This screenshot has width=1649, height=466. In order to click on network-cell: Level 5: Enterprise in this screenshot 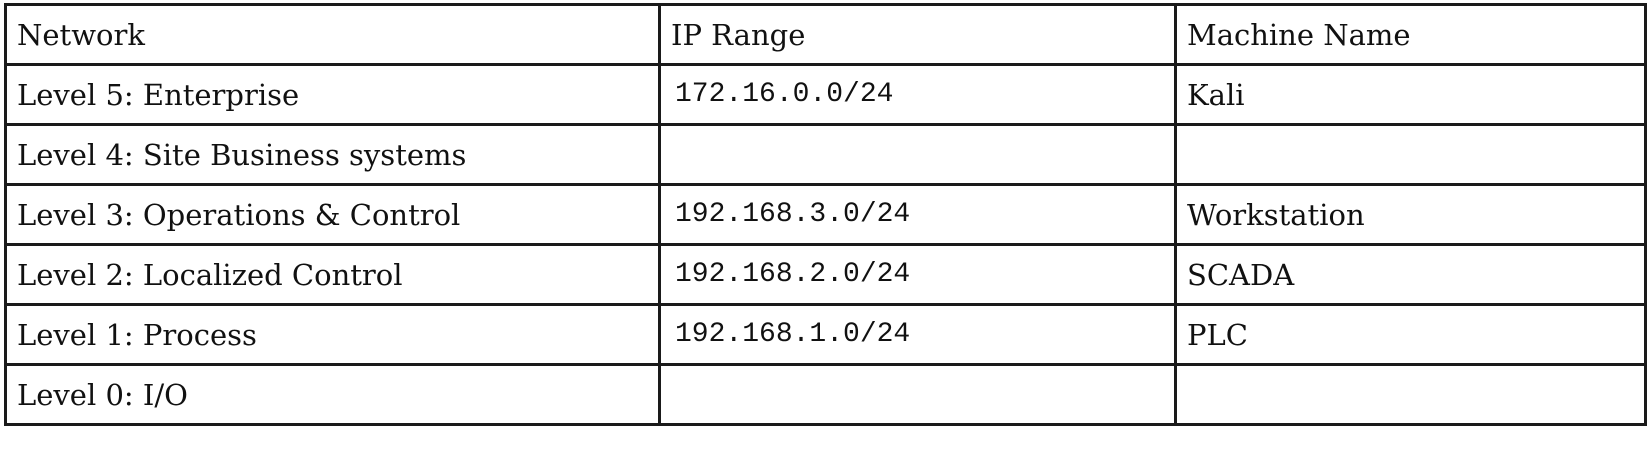, I will do `click(332, 94)`.